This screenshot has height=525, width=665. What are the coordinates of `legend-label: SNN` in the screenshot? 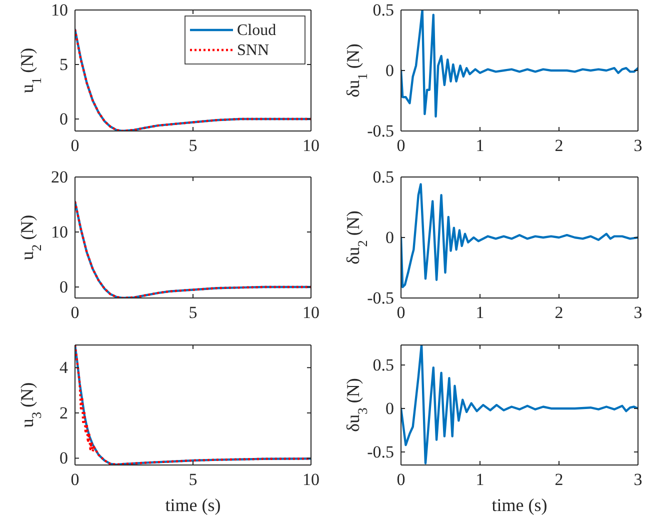 It's located at (253, 50).